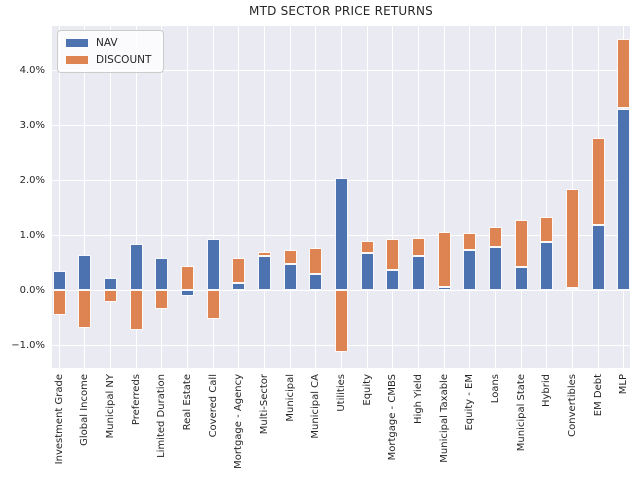 The width and height of the screenshot is (640, 484). Describe the element at coordinates (521, 278) in the screenshot. I see `bar-nav-municipal-state` at that location.